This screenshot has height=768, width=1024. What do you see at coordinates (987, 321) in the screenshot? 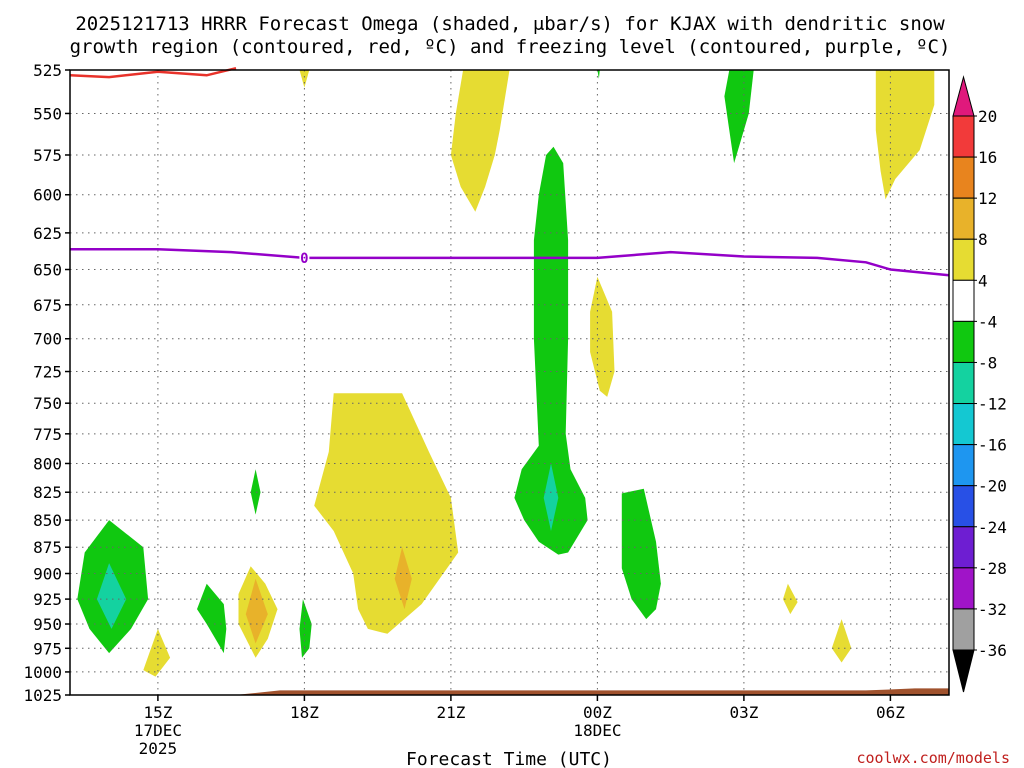
I see `colorbar-tick-label: -4` at bounding box center [987, 321].